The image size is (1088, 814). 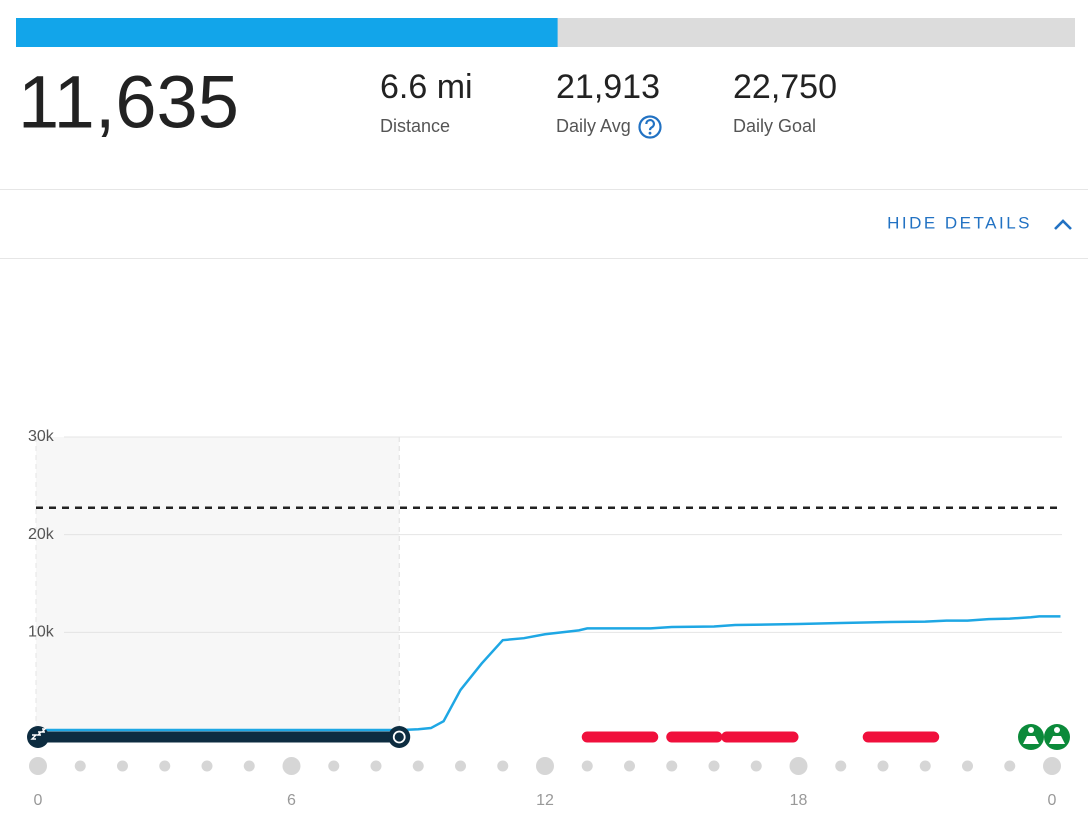 I want to click on steps-total: 11,635, so click(x=128, y=102).